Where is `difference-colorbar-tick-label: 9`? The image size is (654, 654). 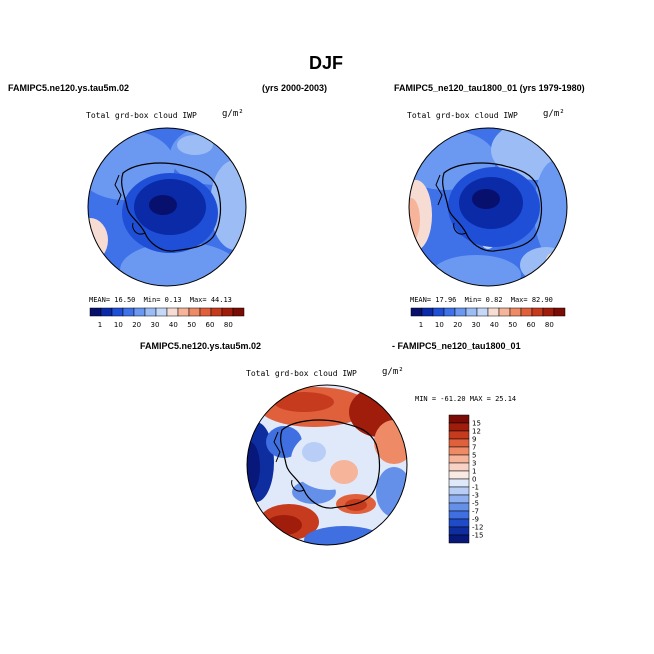 difference-colorbar-tick-label: 9 is located at coordinates (474, 440).